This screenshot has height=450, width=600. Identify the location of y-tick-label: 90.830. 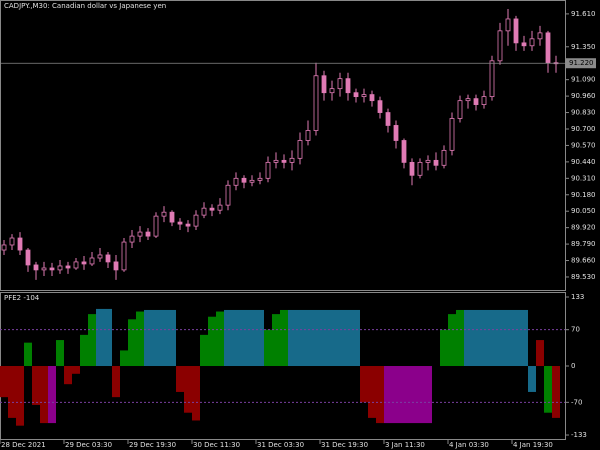
(583, 113).